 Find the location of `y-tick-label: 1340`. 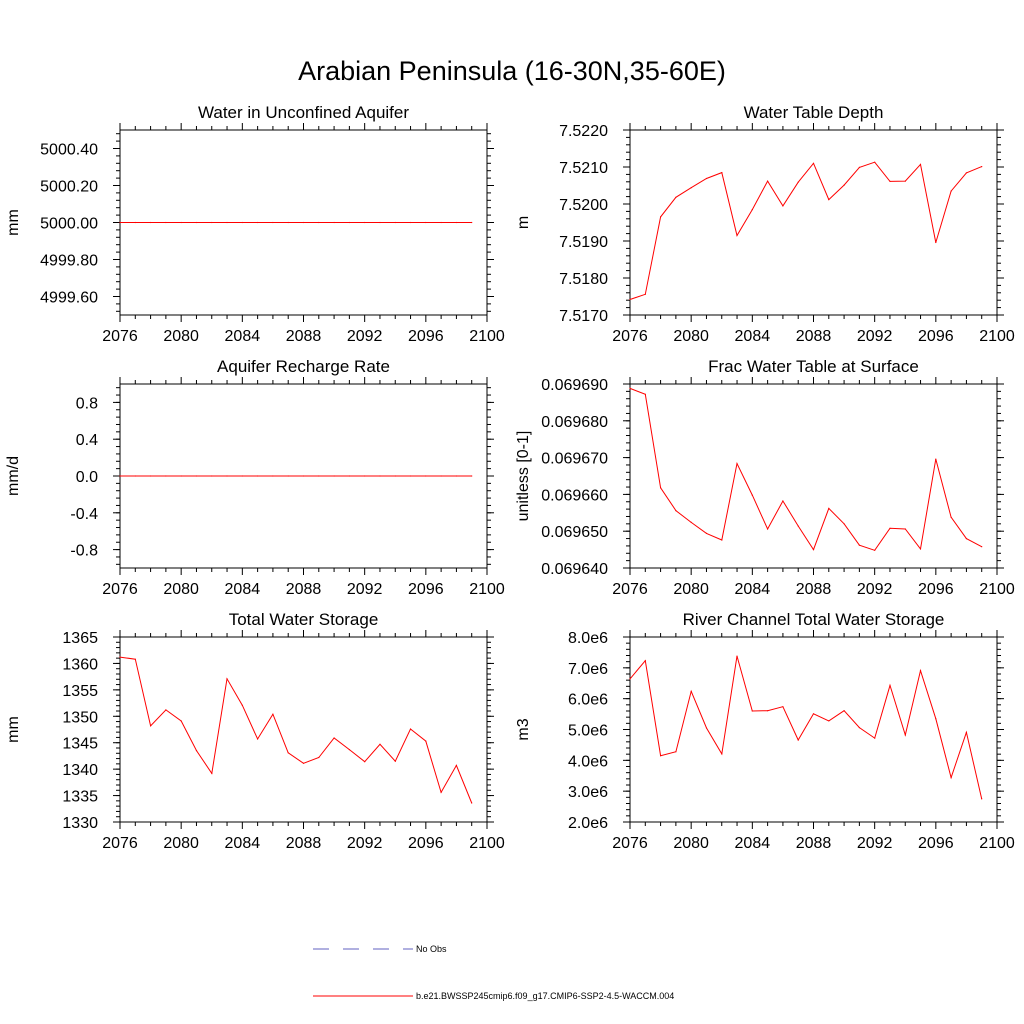

y-tick-label: 1340 is located at coordinates (80, 770).